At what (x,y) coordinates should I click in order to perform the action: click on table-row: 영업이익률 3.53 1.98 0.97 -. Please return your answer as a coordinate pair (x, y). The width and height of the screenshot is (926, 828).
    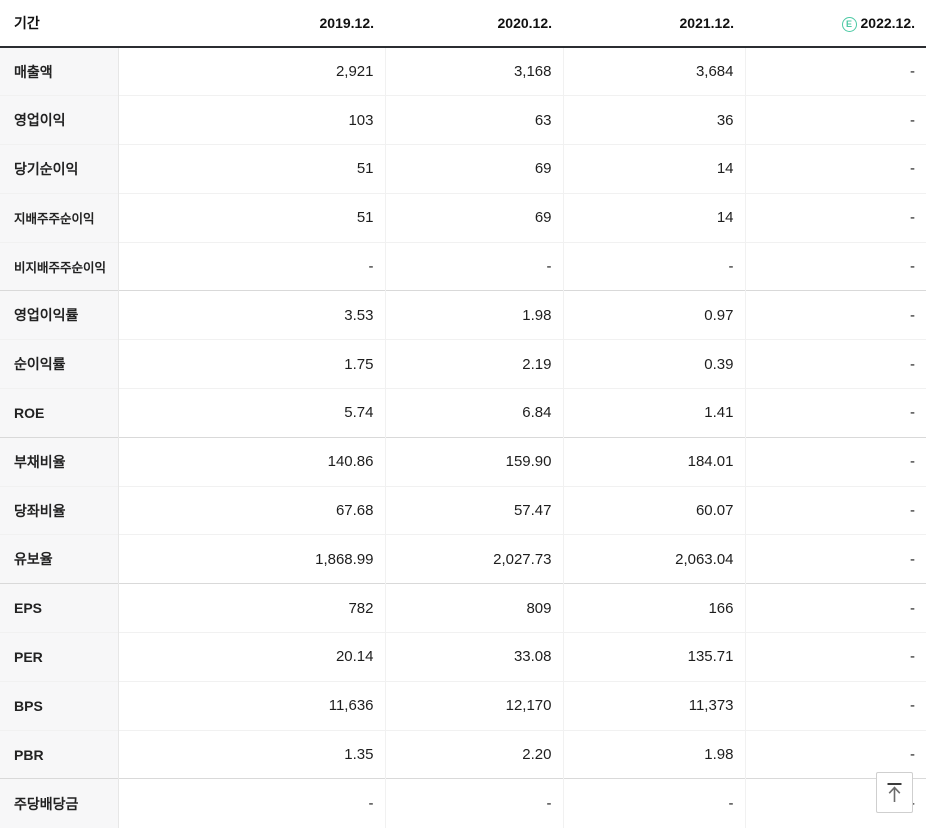
    Looking at the image, I should click on (463, 315).